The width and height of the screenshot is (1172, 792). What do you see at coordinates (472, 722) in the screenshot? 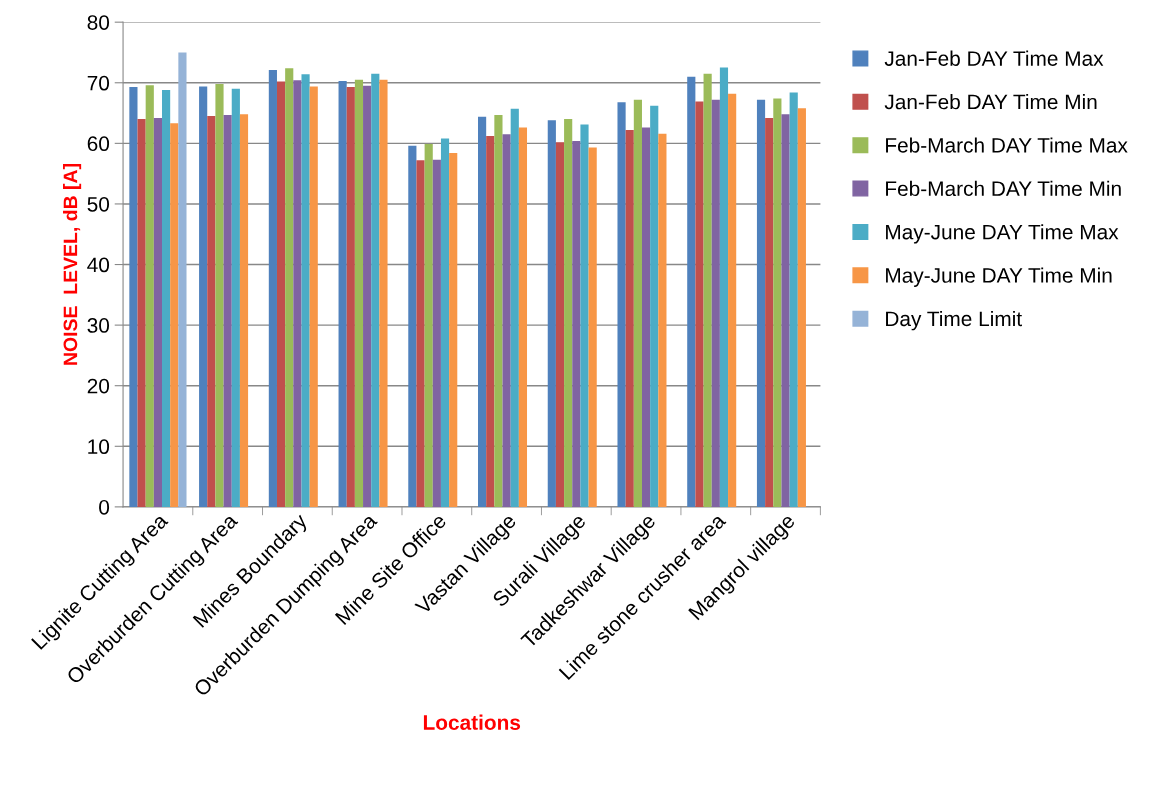
I see `x-axis-title: Locations` at bounding box center [472, 722].